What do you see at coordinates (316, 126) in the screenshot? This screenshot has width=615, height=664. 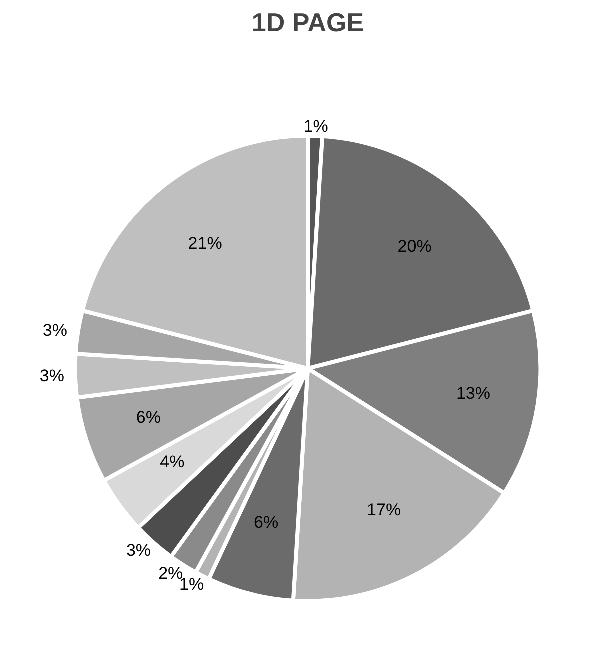 I see `data-label: 1%` at bounding box center [316, 126].